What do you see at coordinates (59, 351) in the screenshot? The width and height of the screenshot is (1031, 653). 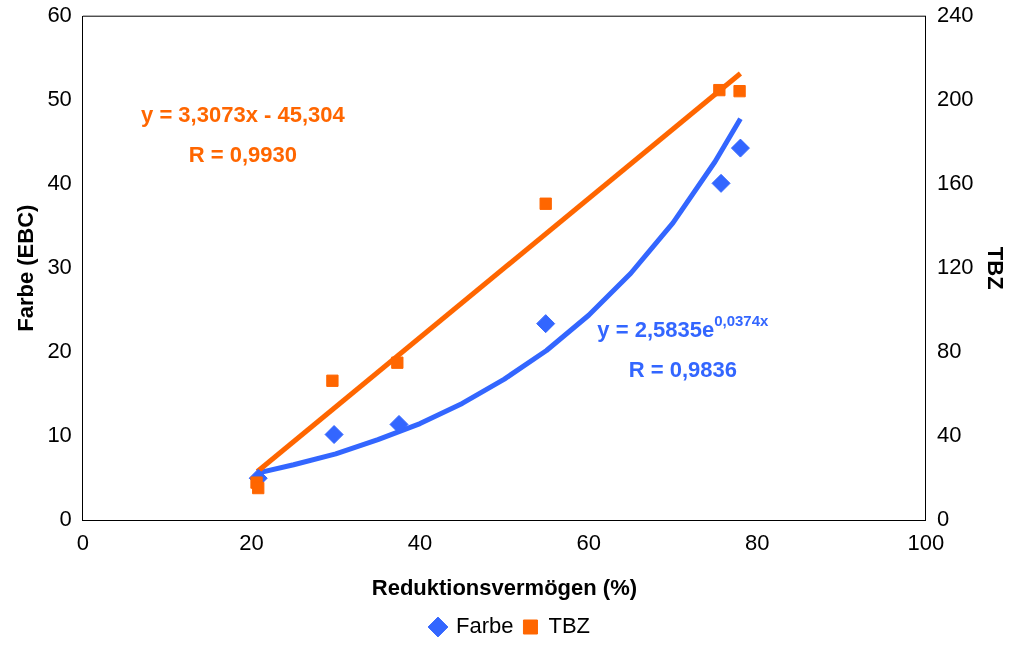 I see `y-tick-label: 20` at bounding box center [59, 351].